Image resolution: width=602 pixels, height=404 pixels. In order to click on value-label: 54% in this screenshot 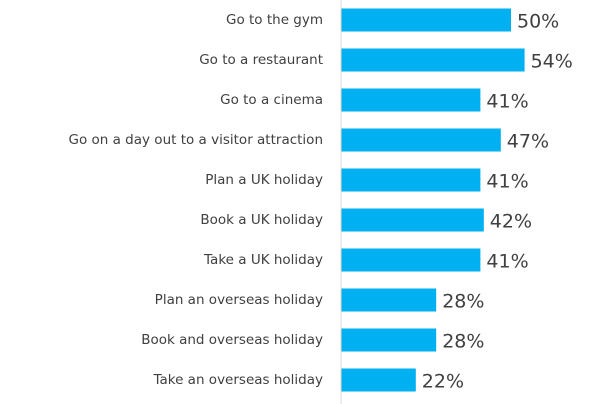, I will do `click(552, 62)`.